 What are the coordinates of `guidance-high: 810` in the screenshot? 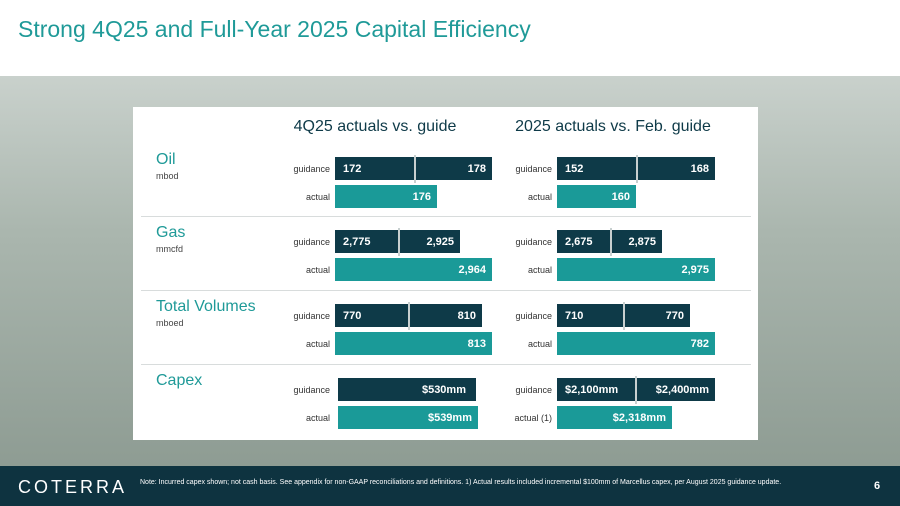 It's located at (466, 316).